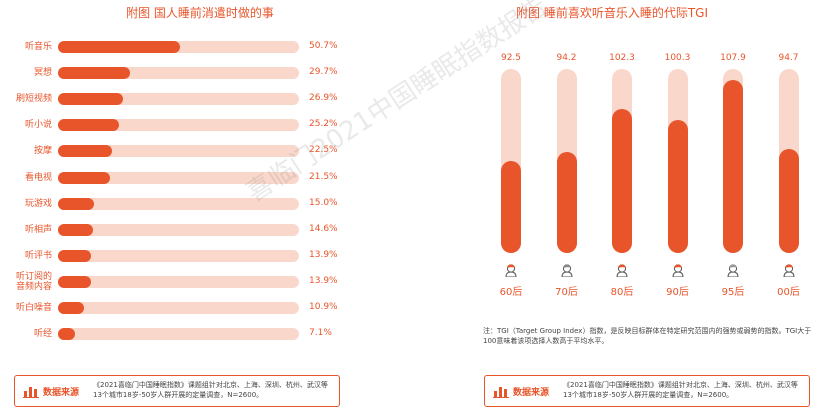  Describe the element at coordinates (38, 47) in the screenshot. I see `category-label-line: 听音乐` at that location.